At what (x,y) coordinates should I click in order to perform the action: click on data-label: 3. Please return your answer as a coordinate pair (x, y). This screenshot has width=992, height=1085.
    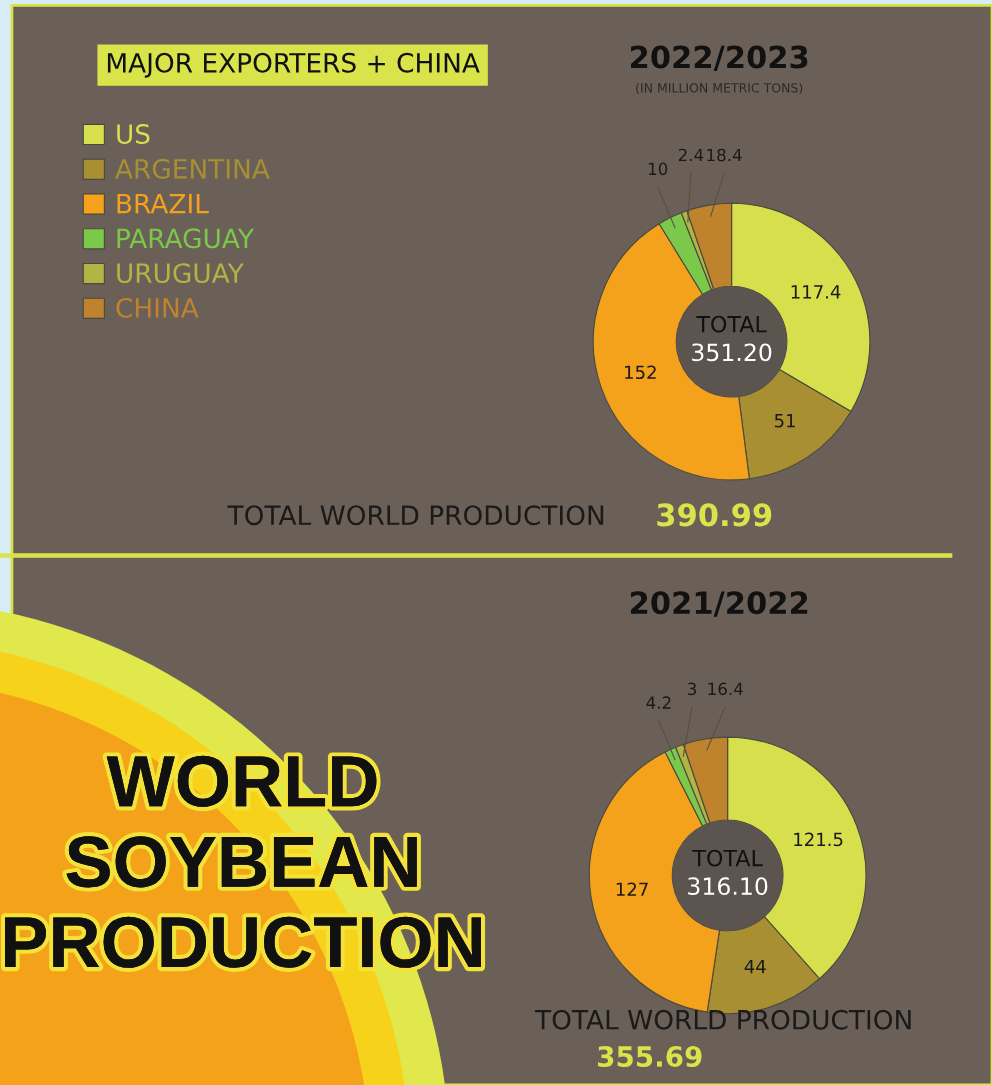
    Looking at the image, I should click on (692, 689).